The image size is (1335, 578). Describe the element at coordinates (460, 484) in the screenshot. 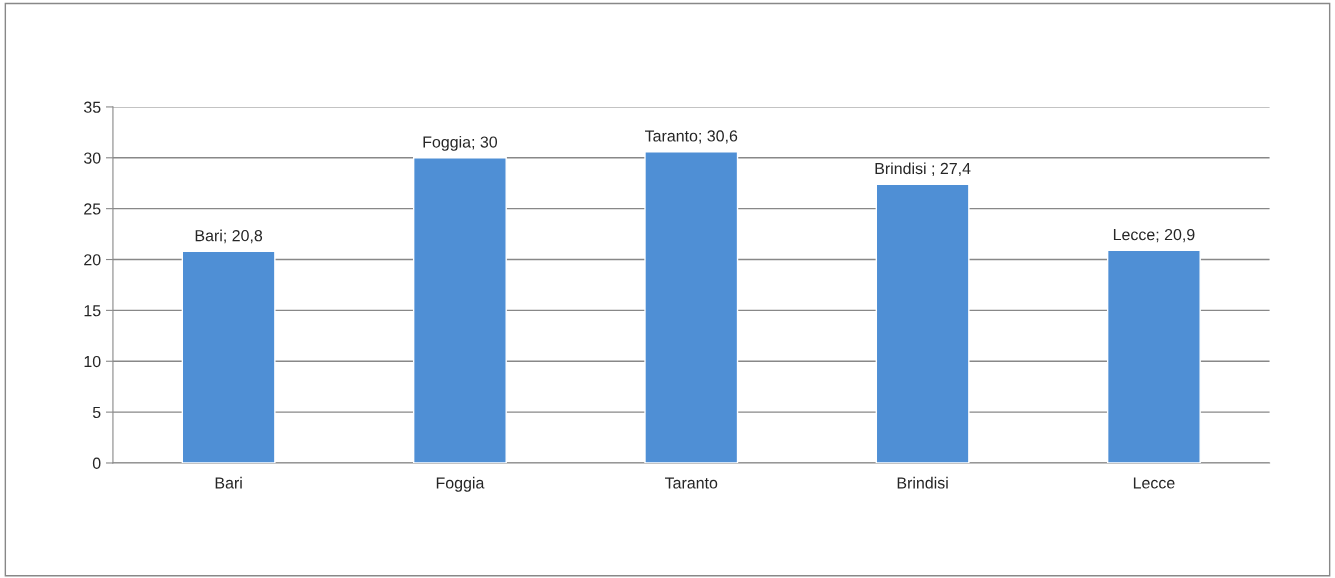

I see `x-tick-label: Foggia` at that location.